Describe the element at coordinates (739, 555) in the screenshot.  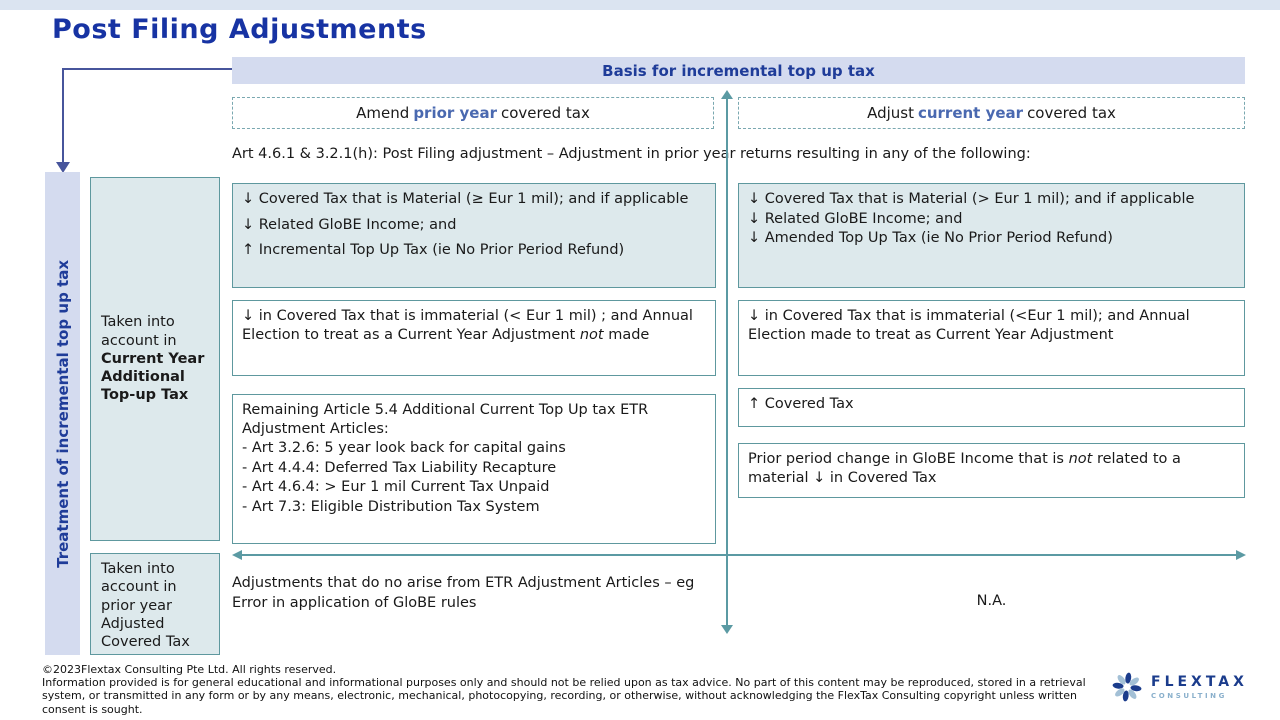
I see `bottom-row-divider-line` at that location.